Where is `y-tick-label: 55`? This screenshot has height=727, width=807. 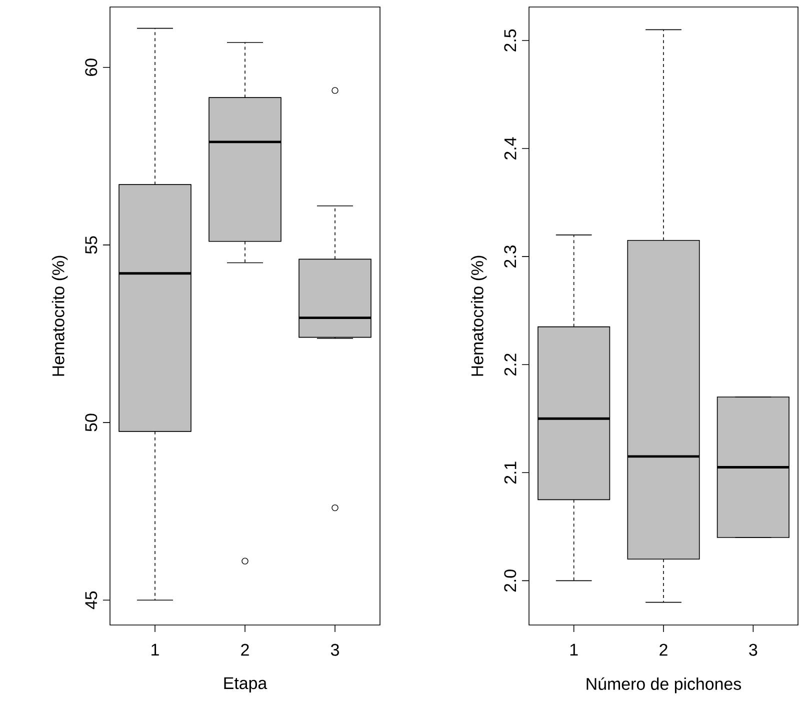 y-tick-label: 55 is located at coordinates (91, 245).